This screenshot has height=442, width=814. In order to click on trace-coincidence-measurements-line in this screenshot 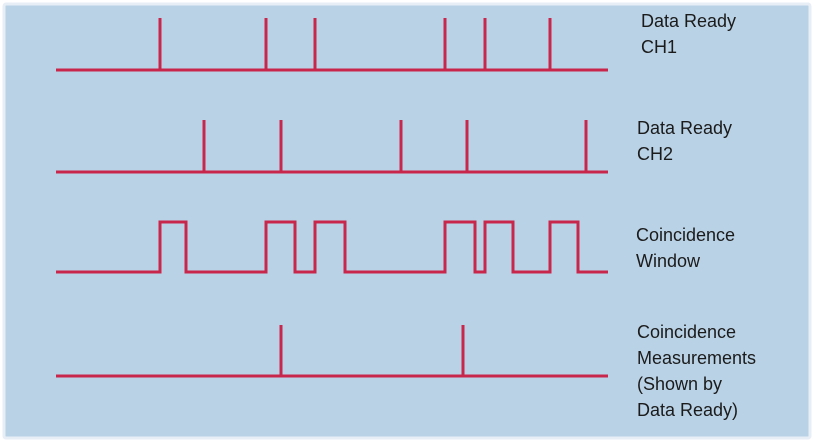, I will do `click(332, 351)`.